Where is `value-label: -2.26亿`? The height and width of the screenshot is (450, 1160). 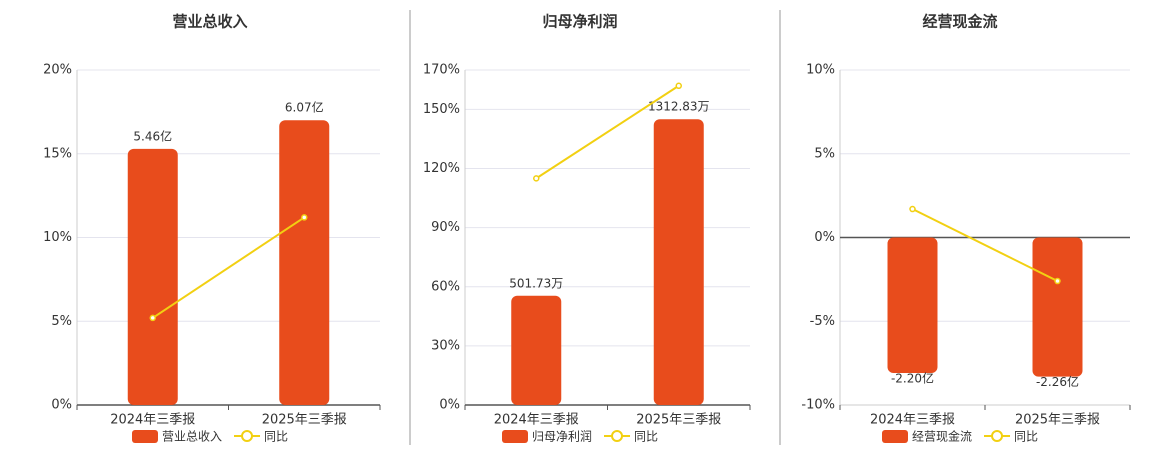 value-label: -2.26亿 is located at coordinates (1057, 381).